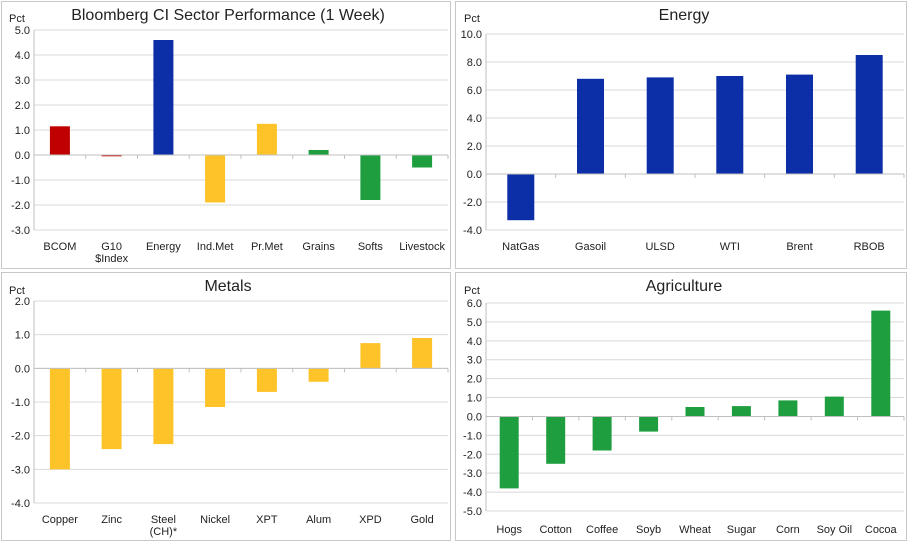 Image resolution: width=908 pixels, height=542 pixels. What do you see at coordinates (422, 247) in the screenshot?
I see `category-label: Livestock` at bounding box center [422, 247].